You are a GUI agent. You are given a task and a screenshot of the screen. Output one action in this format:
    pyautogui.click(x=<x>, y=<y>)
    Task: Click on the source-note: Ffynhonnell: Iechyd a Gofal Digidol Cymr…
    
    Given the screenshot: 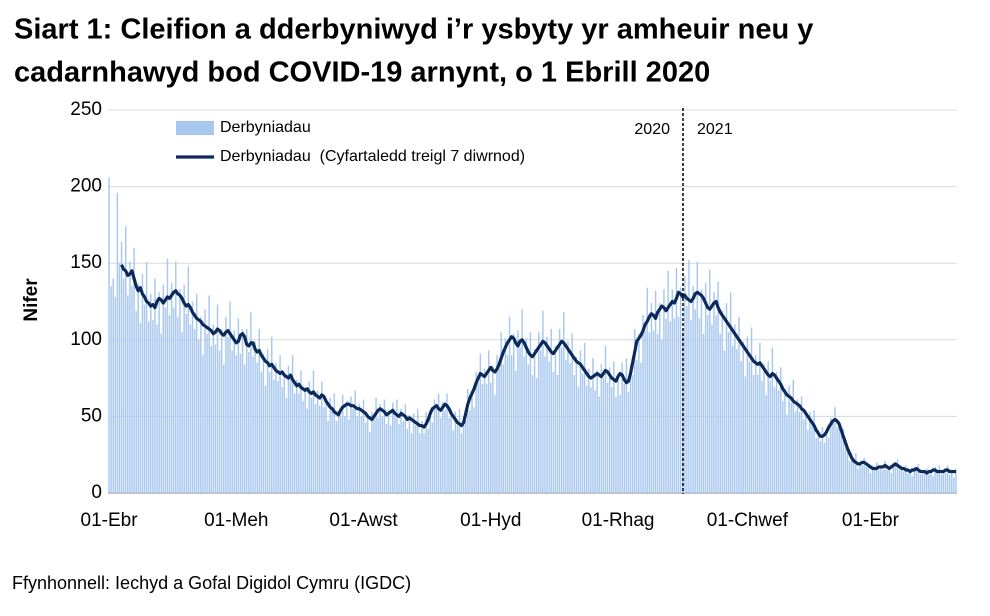 What is the action you would take?
    pyautogui.click(x=211, y=583)
    